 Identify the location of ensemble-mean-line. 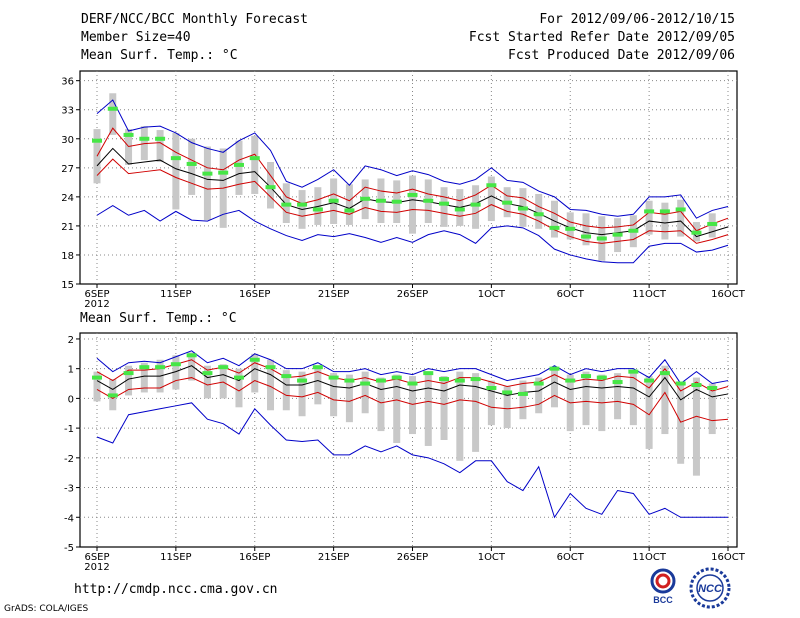
(412, 192).